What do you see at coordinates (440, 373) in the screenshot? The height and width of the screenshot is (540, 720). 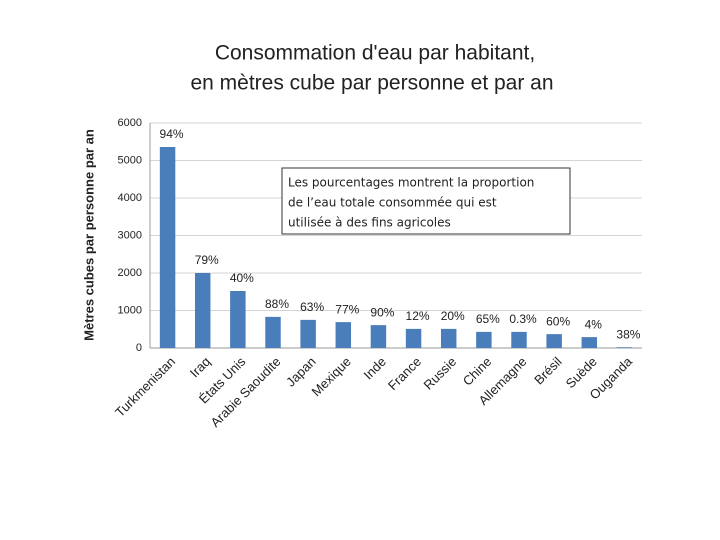 I see `x-tick-label: Russie` at bounding box center [440, 373].